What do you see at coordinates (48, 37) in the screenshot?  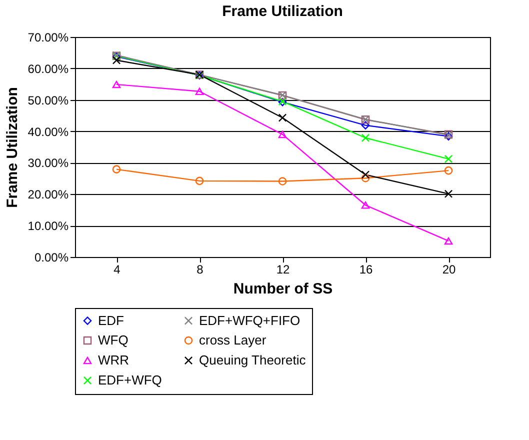 I see `y-tick-label: 70.00%` at bounding box center [48, 37].